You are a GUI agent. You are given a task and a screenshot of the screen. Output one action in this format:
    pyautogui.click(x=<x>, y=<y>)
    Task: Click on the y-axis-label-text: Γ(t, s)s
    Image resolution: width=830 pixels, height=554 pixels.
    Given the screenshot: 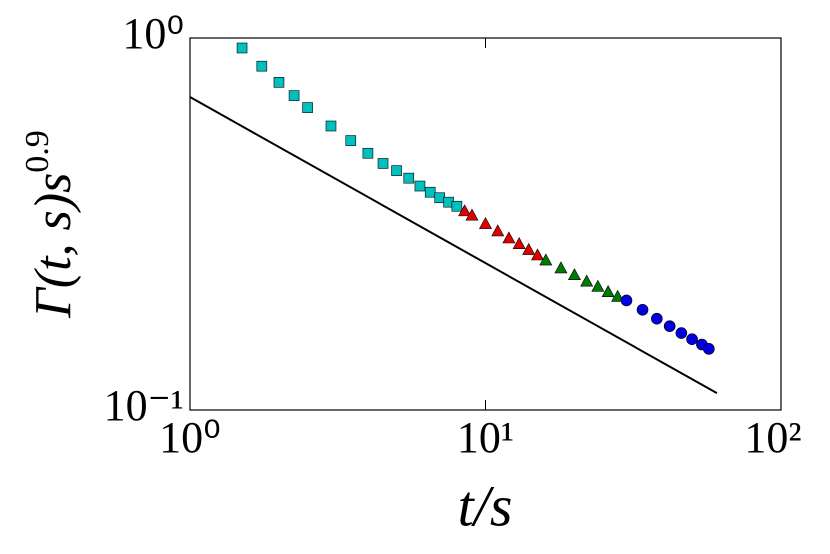 What is the action you would take?
    pyautogui.click(x=53, y=246)
    